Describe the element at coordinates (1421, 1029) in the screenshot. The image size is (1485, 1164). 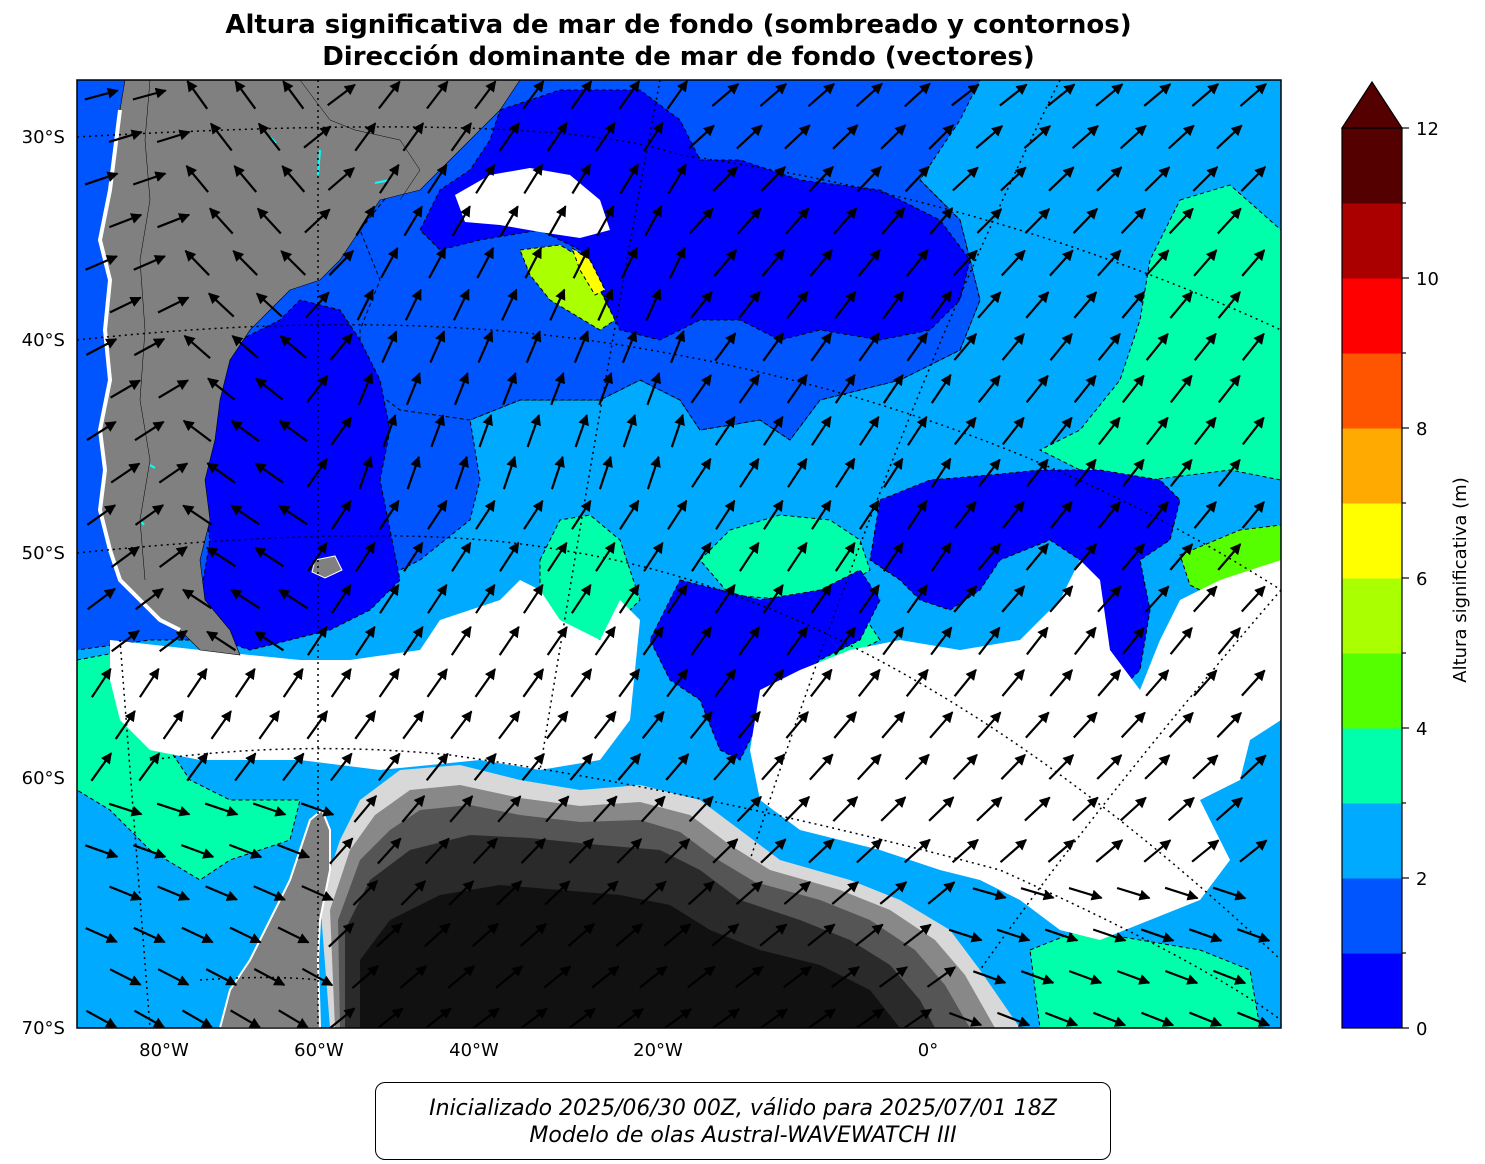
I see `colorbar-tick-0: 0` at that location.